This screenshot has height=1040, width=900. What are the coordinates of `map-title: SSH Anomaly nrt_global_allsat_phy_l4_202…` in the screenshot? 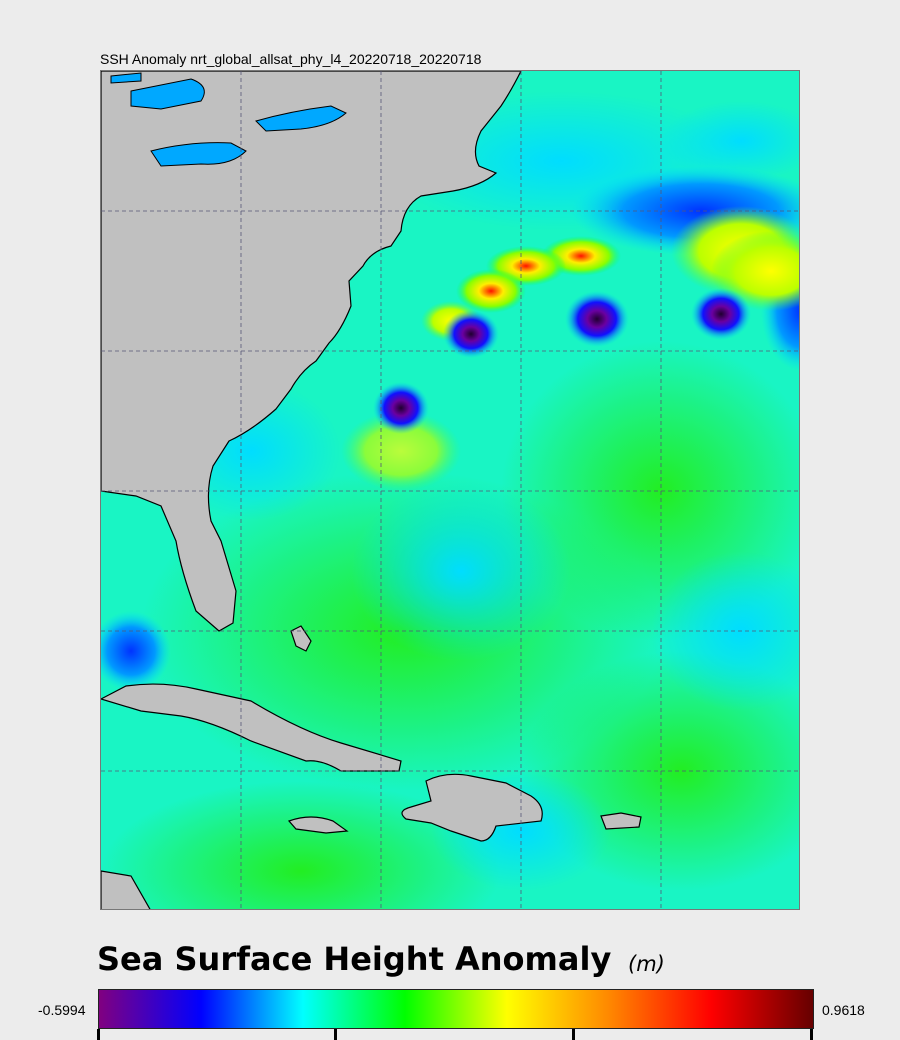 It's located at (291, 59).